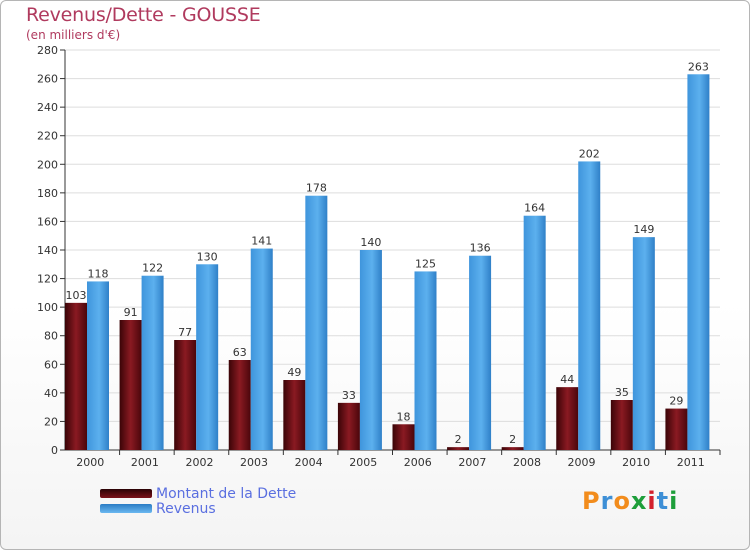 The width and height of the screenshot is (750, 550). Describe the element at coordinates (622, 501) in the screenshot. I see `logo-letter: o` at that location.